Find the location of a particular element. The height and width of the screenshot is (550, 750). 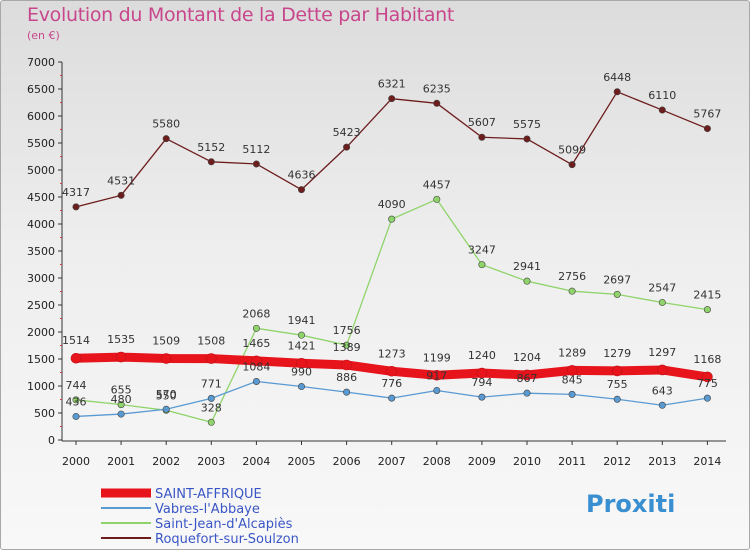

data-label: 4457 is located at coordinates (437, 184).